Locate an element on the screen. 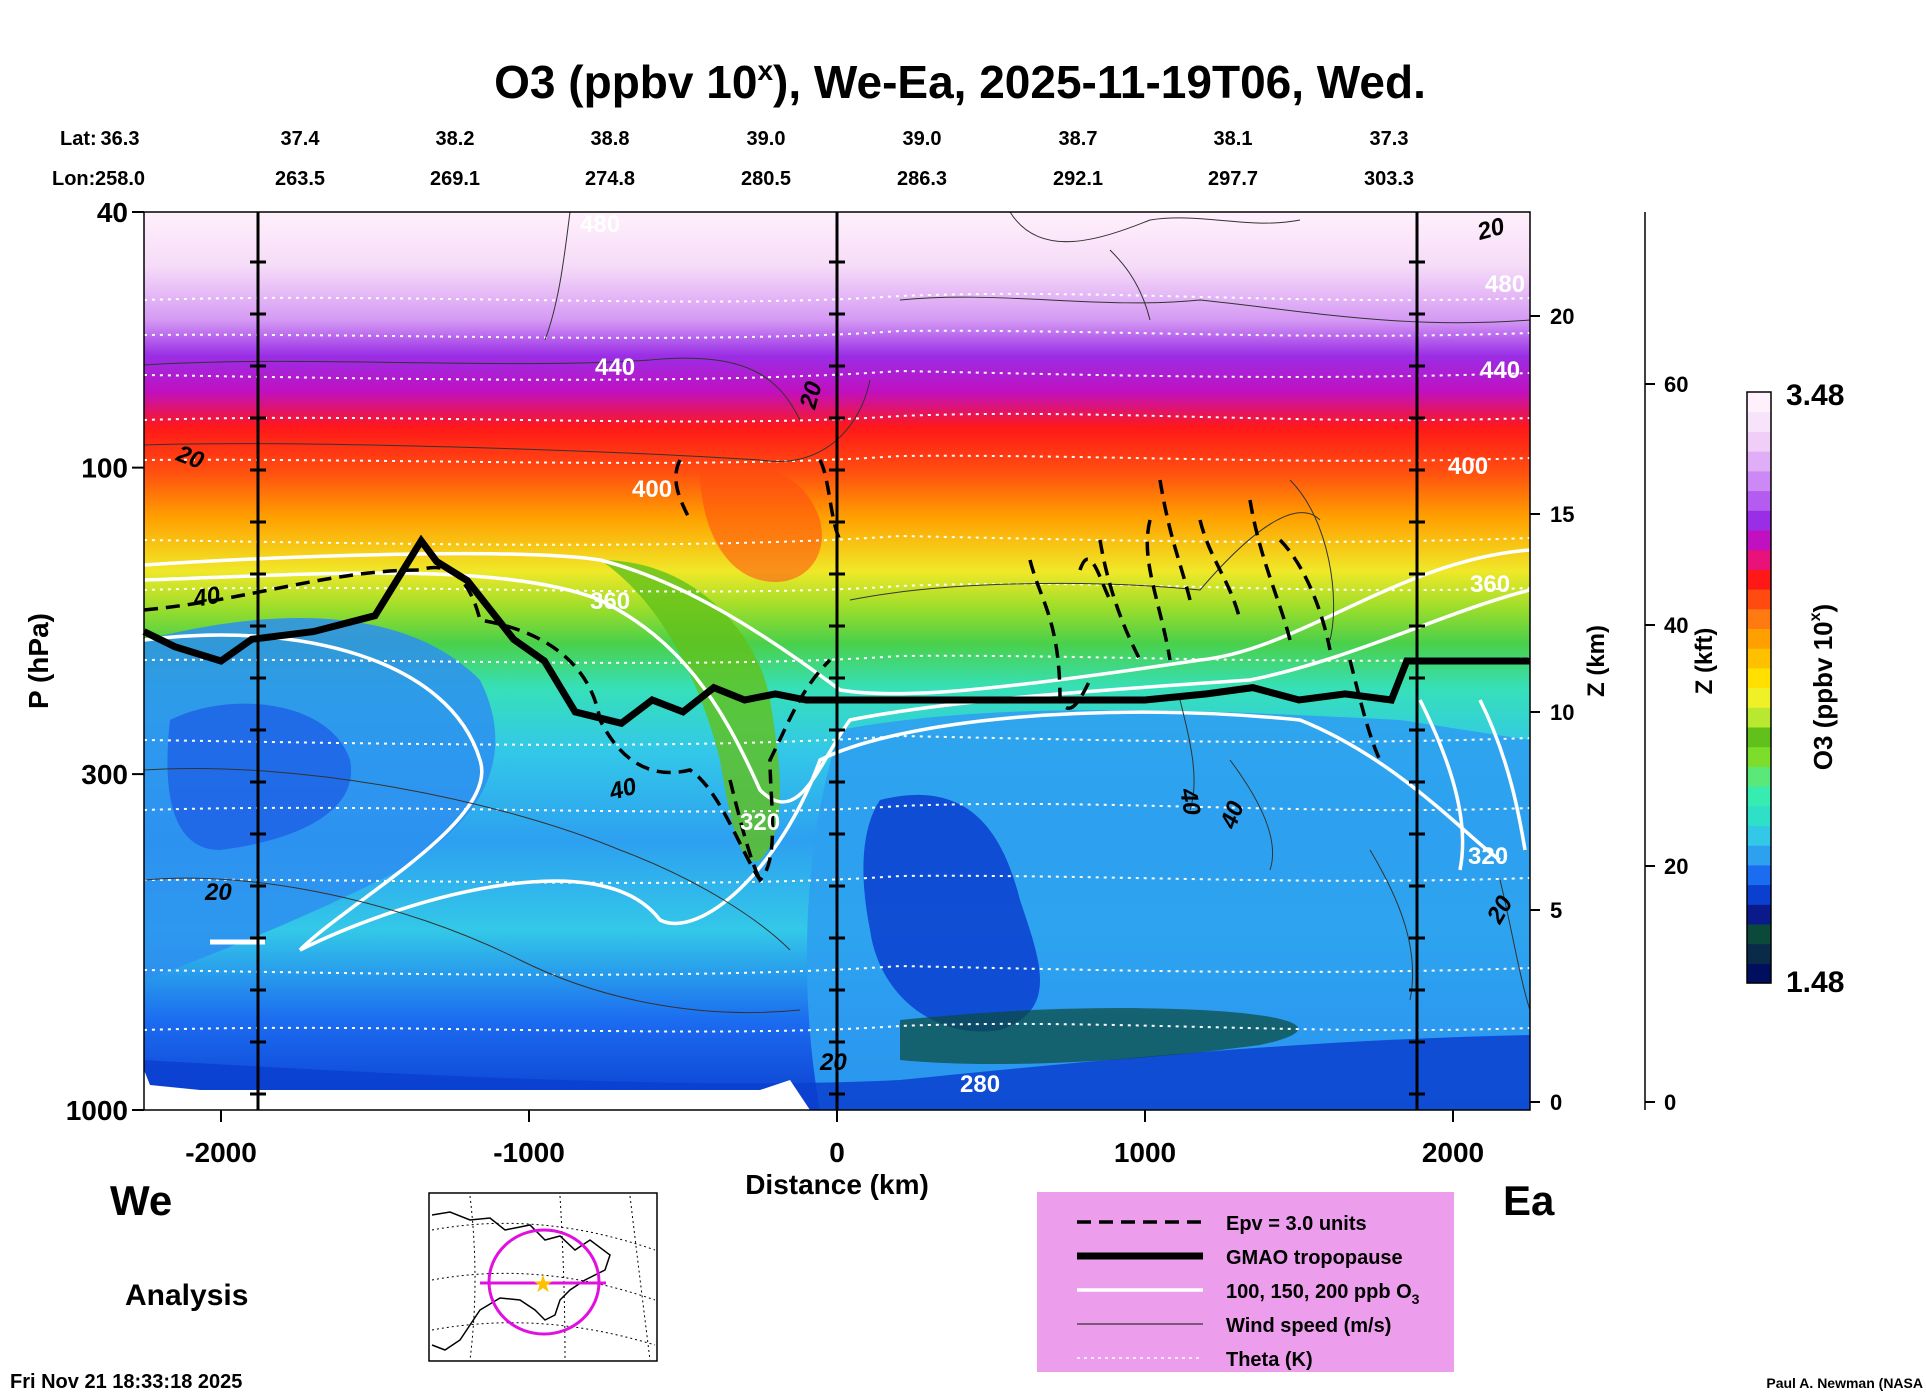 This screenshot has width=1926, height=1394. theta-label: 280 is located at coordinates (980, 1084).